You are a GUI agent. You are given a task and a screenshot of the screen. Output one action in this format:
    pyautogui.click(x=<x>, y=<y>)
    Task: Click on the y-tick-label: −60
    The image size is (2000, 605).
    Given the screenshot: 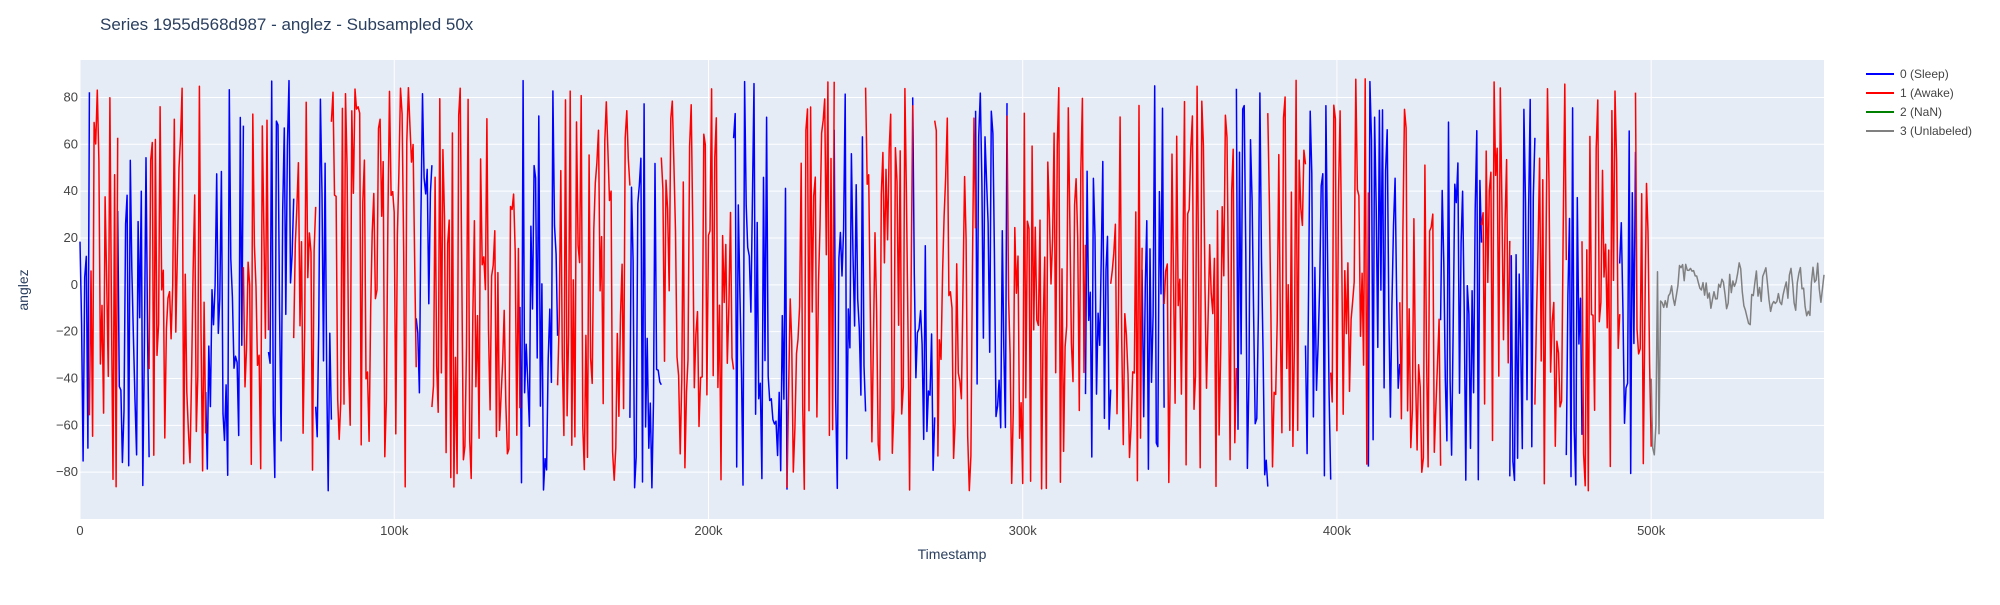 What is the action you would take?
    pyautogui.click(x=67, y=424)
    